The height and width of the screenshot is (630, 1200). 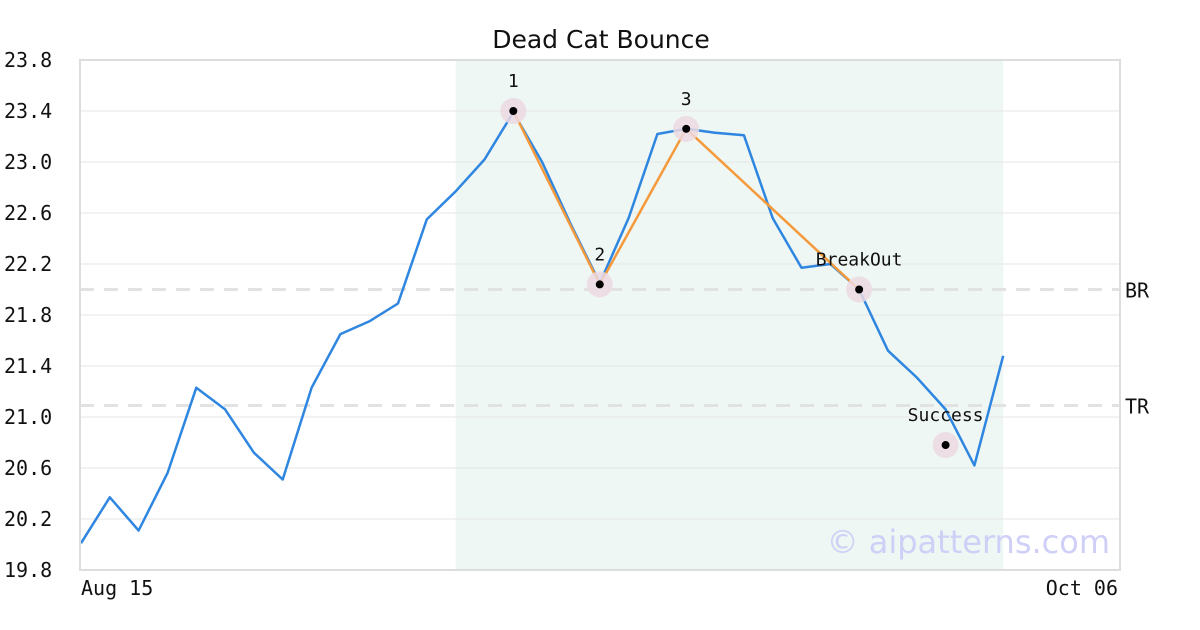 I want to click on y-tick-label: 22.2, so click(x=28, y=264).